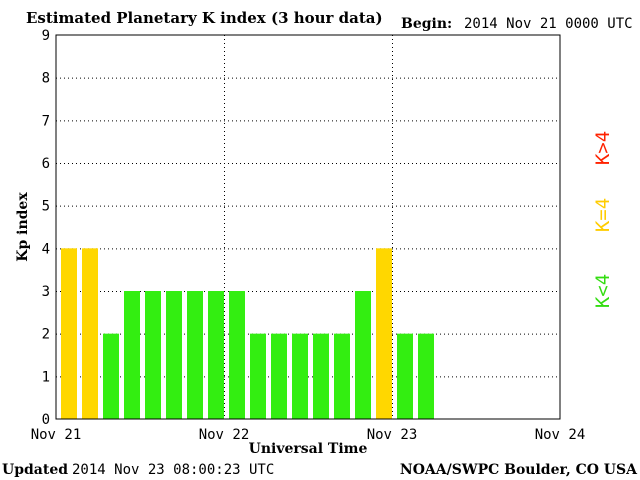 This screenshot has width=640, height=480. Describe the element at coordinates (603, 148) in the screenshot. I see `legend-k-above-4: K>4` at that location.